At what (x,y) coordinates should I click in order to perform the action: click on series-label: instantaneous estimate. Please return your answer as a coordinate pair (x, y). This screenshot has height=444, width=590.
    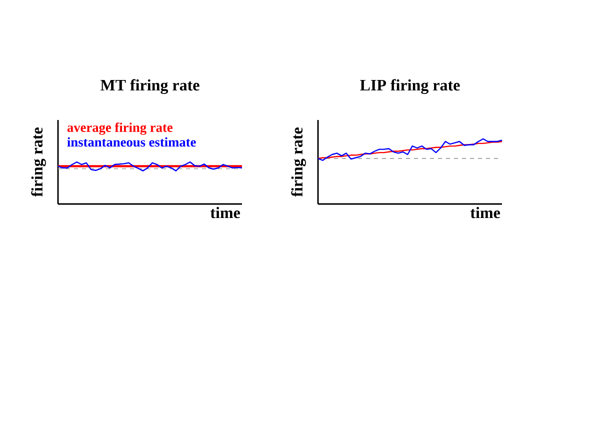
    Looking at the image, I should click on (131, 142).